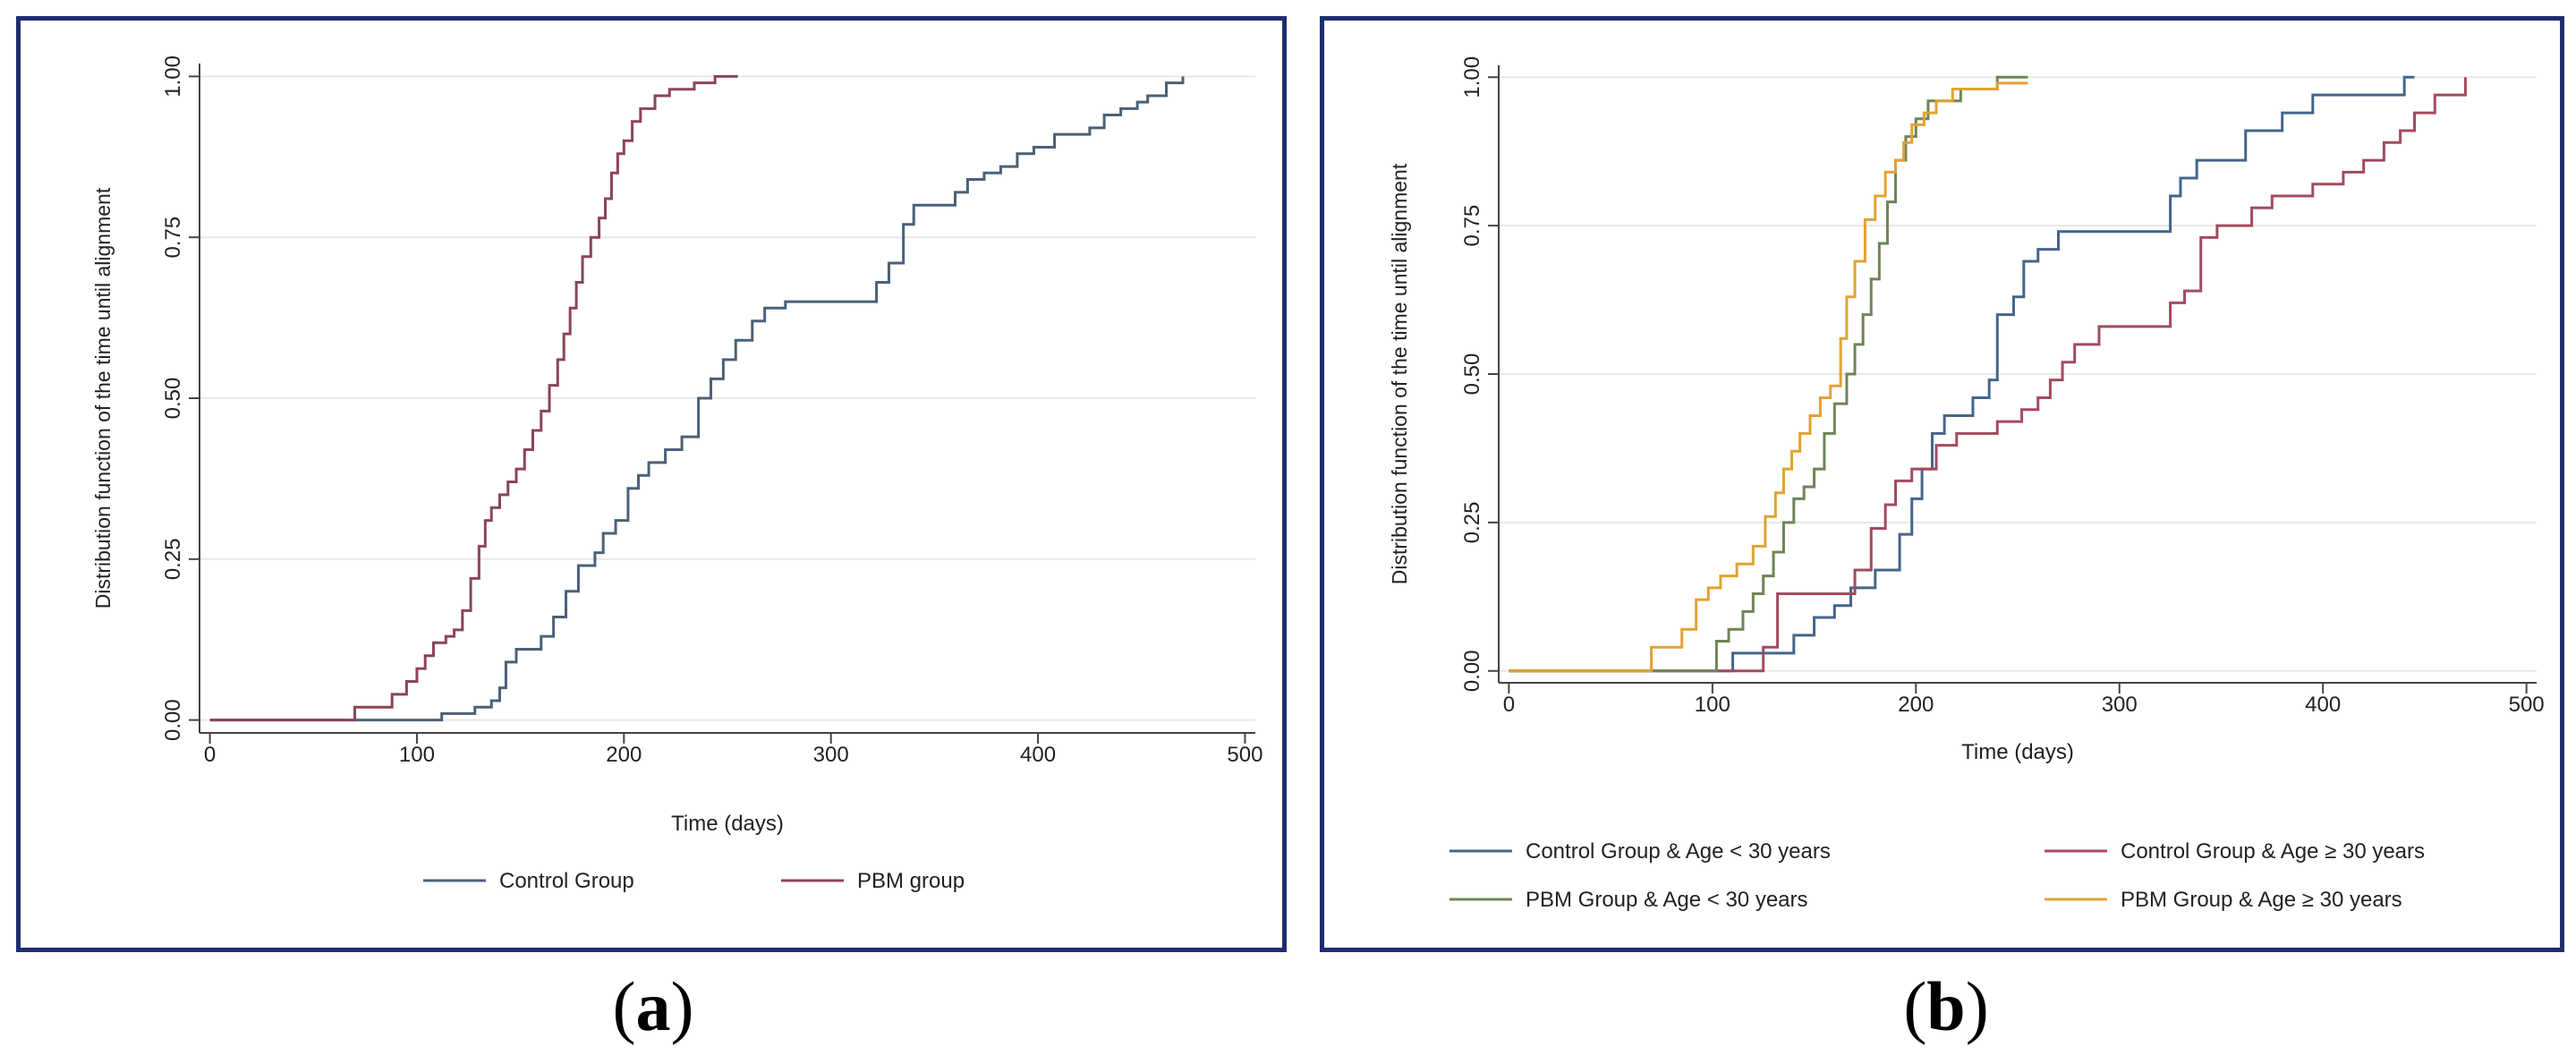 The height and width of the screenshot is (1064, 2576). I want to click on caption-b-letter: b, so click(1946, 1006).